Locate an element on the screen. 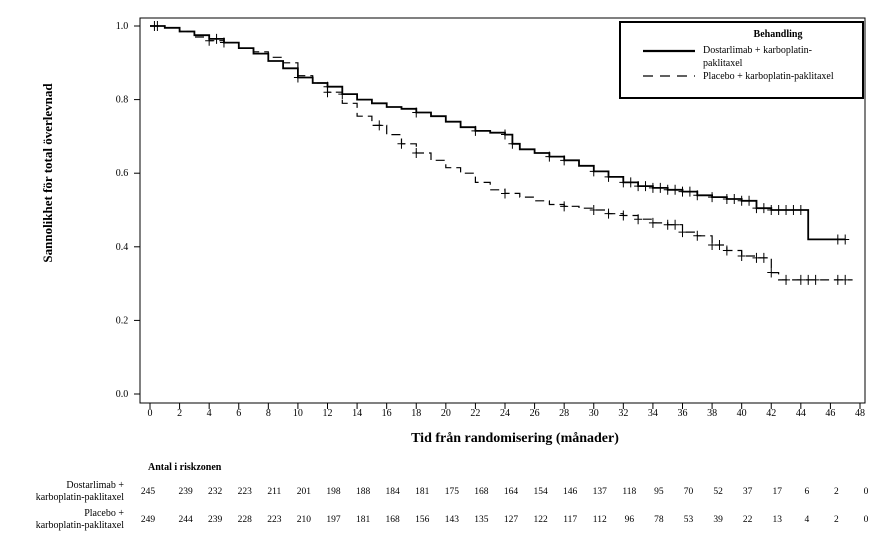 The image size is (882, 550). risk-value: 22 is located at coordinates (748, 520).